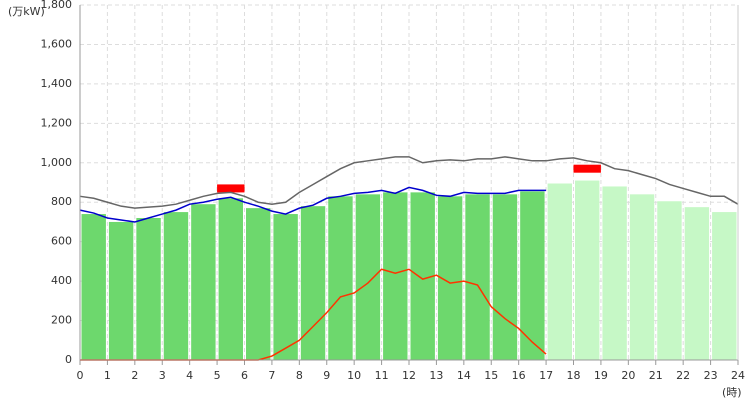  Describe the element at coordinates (299, 375) in the screenshot. I see `x-tick-label: 8` at that location.